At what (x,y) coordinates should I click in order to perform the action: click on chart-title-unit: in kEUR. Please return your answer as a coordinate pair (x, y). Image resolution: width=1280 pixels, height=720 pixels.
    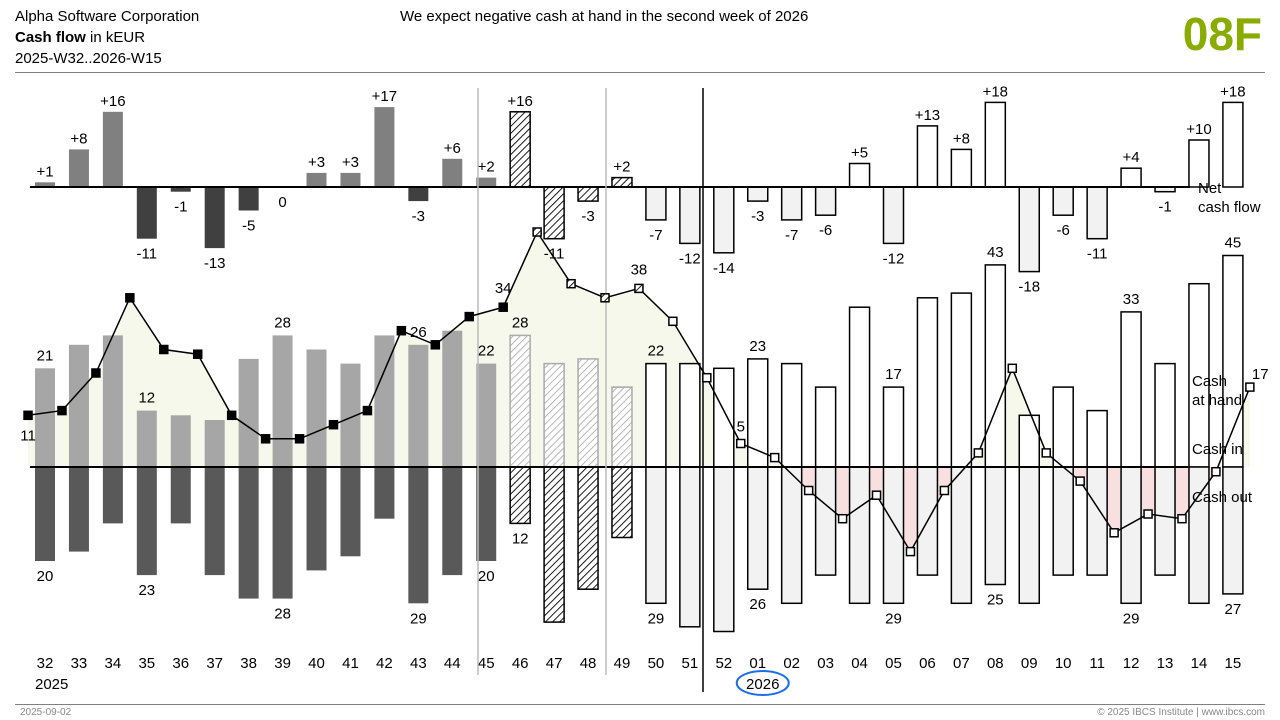
    Looking at the image, I should click on (115, 37).